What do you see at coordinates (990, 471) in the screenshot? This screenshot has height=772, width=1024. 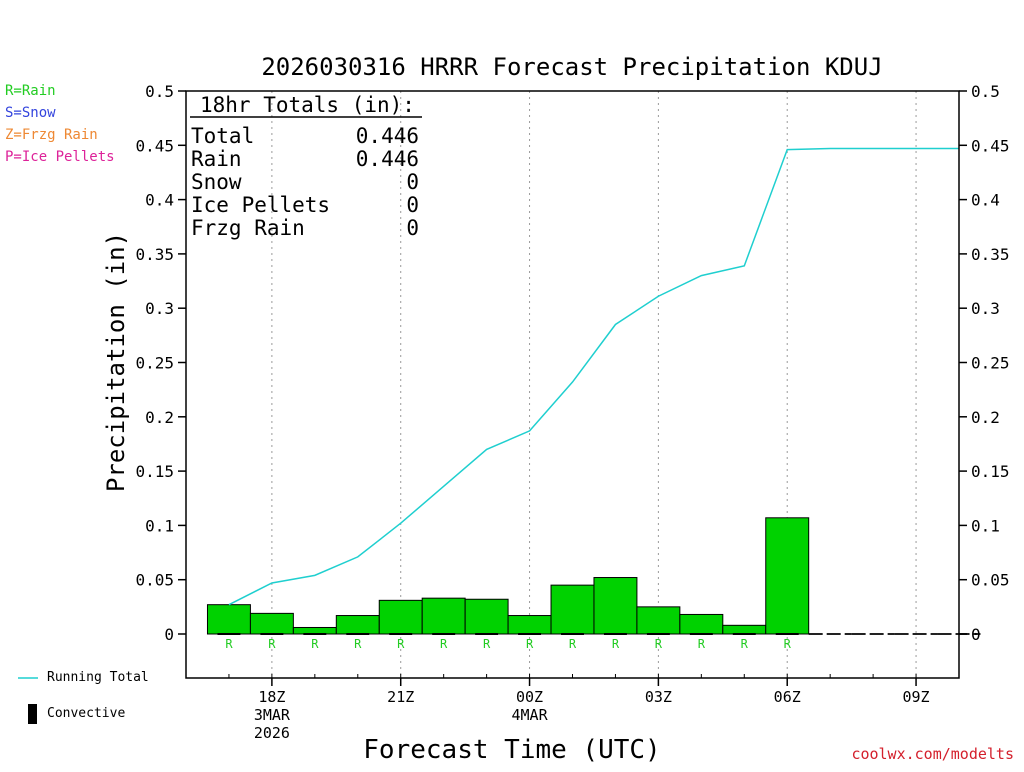 I see `y-tick-label-right: 0.15` at bounding box center [990, 471].